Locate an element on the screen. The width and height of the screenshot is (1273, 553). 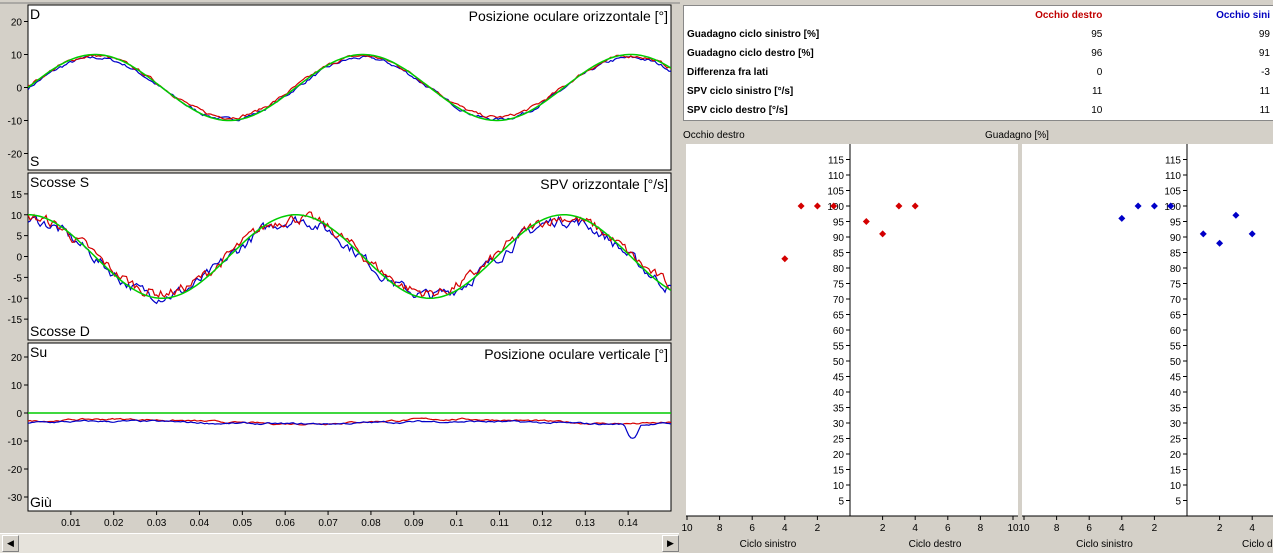
y-tick-label: 75 is located at coordinates (1176, 285).